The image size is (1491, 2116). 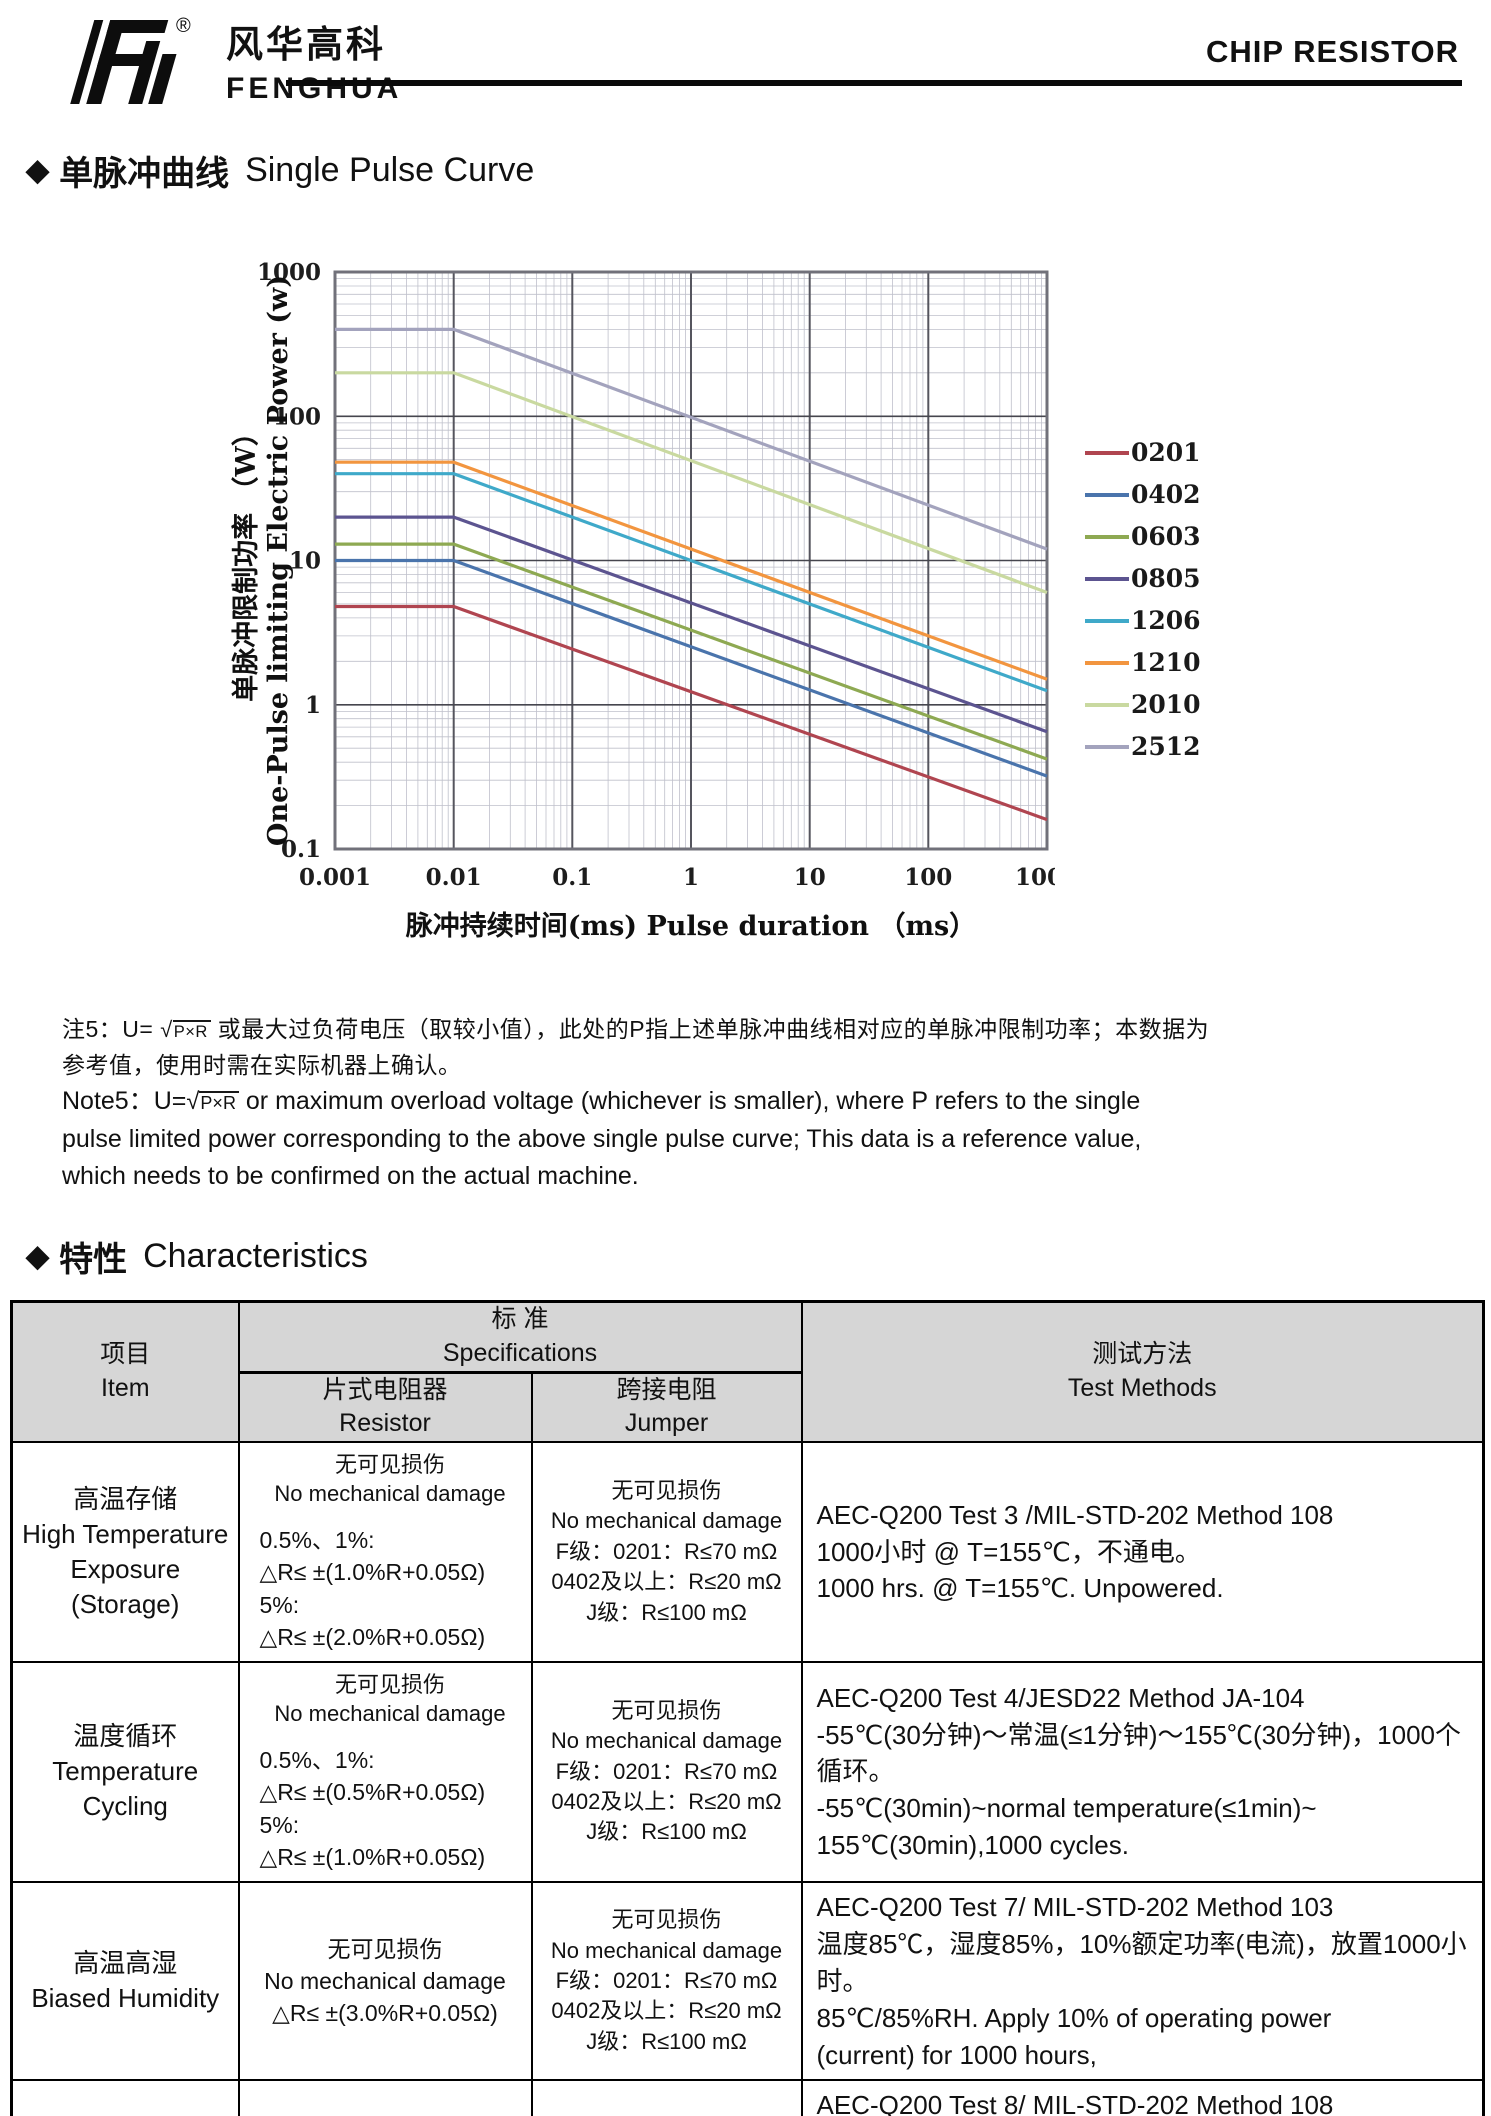 I want to click on item-cell: 高温高湿 Biased Humidity, so click(x=125, y=1981).